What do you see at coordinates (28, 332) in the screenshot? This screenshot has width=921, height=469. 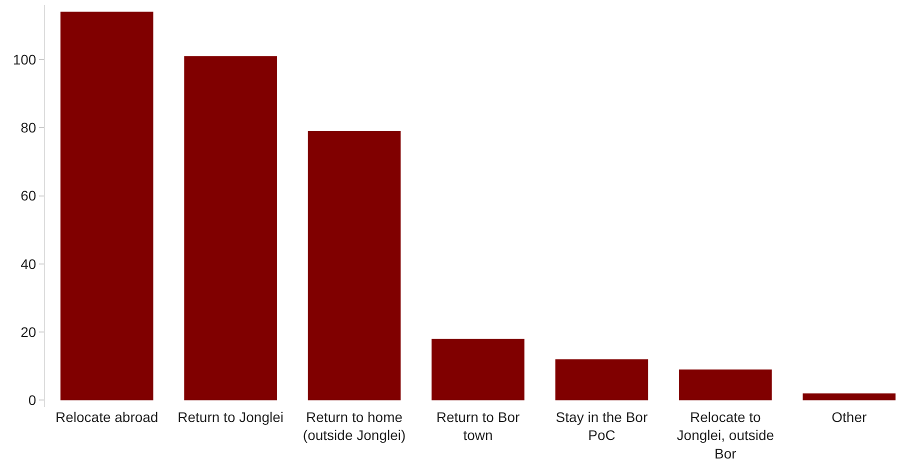 I see `y-tick-label: 20` at bounding box center [28, 332].